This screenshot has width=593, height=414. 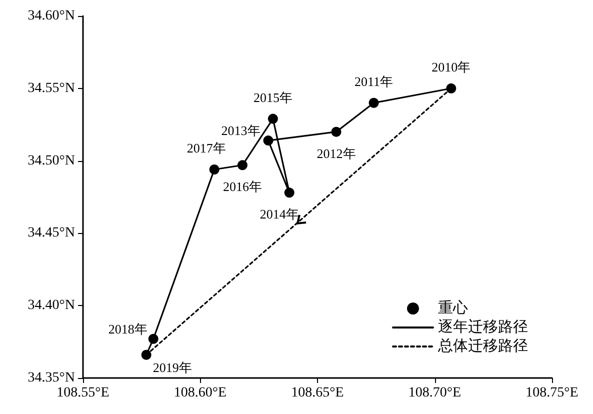 What do you see at coordinates (51, 378) in the screenshot?
I see `y-tick-label: 34.35°N` at bounding box center [51, 378].